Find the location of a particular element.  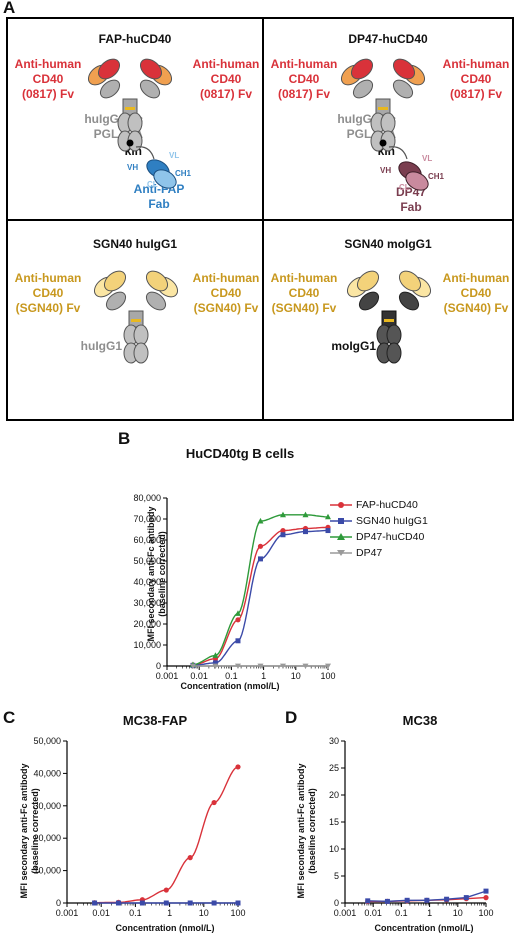

y-tick-label: 10 is located at coordinates (334, 849).